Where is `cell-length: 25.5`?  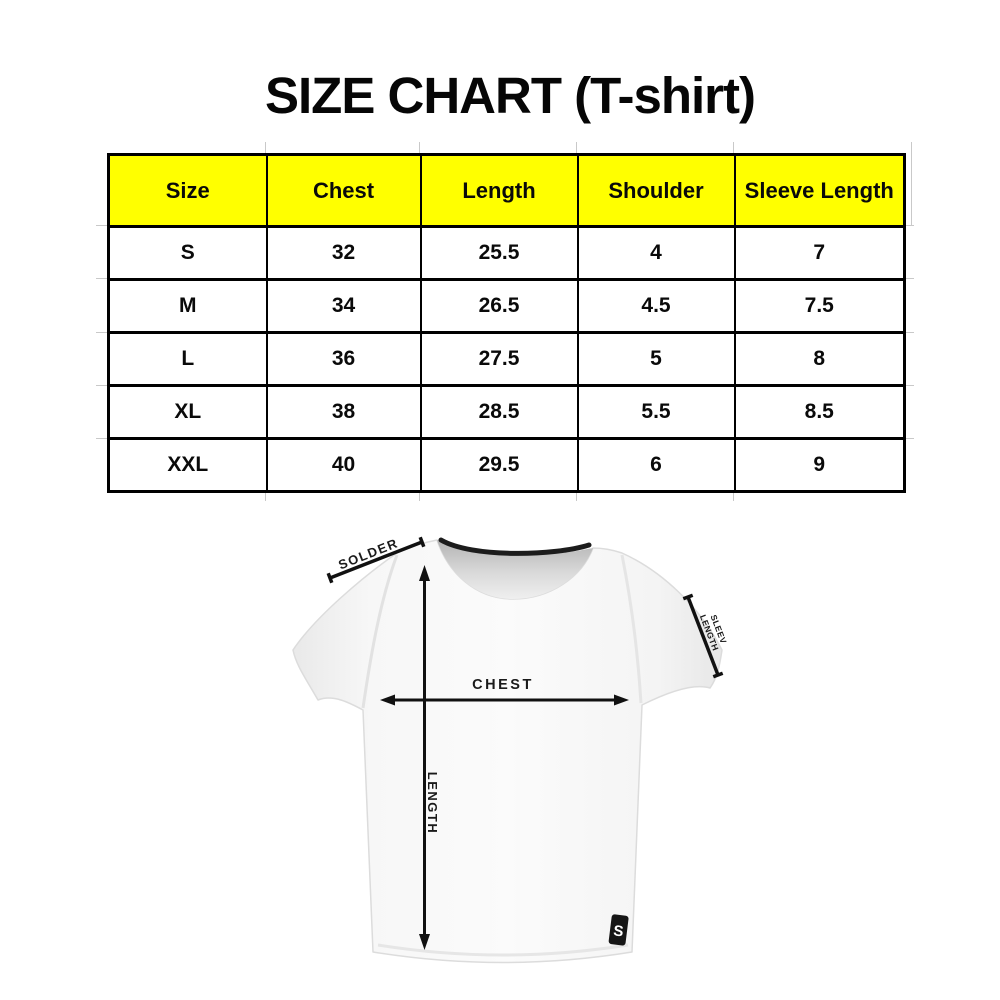
cell-length: 25.5 is located at coordinates (499, 253).